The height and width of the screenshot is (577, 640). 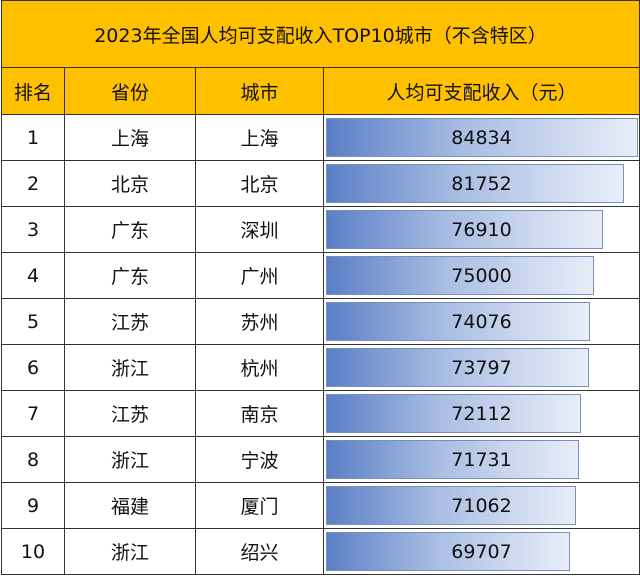 I want to click on income-value: 73797, so click(x=481, y=367).